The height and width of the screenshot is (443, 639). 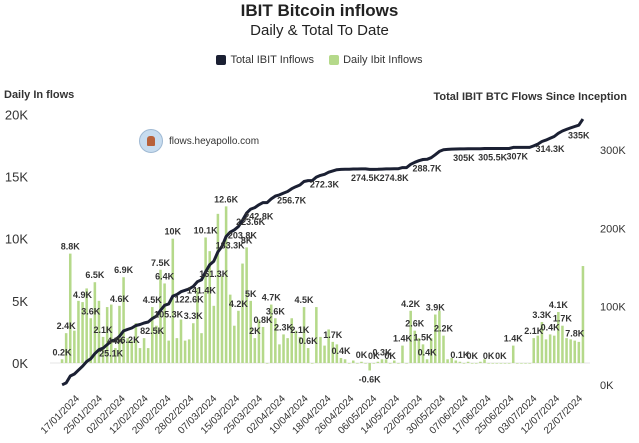 I want to click on legend-item-daily: Daily Ibit Inflows, so click(x=376, y=60).